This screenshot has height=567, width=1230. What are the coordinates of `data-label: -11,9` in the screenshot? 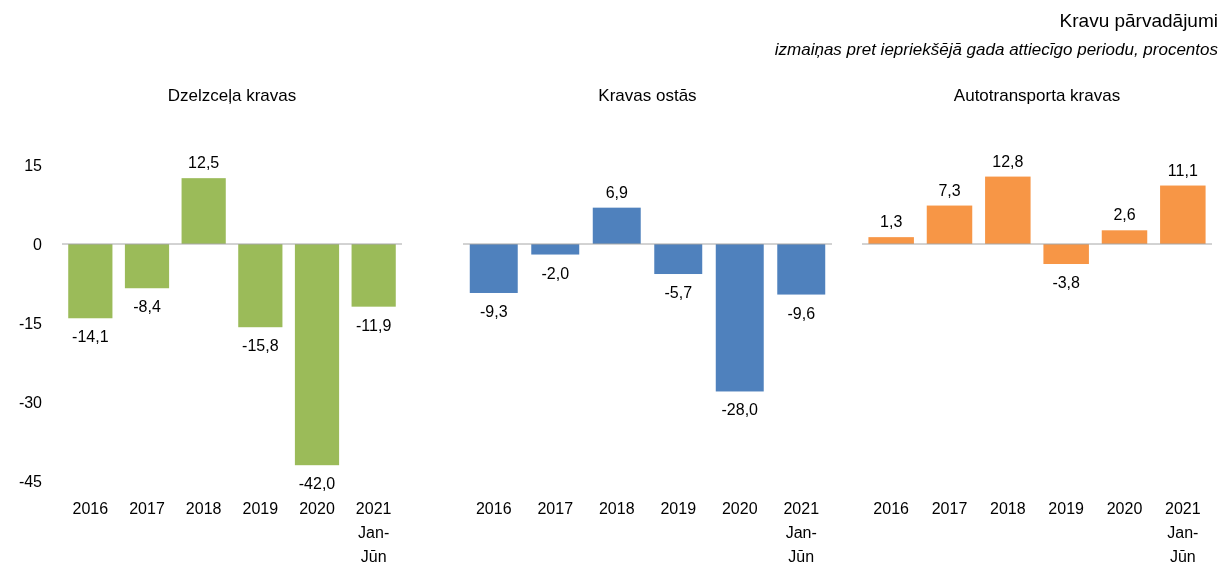 It's located at (374, 325).